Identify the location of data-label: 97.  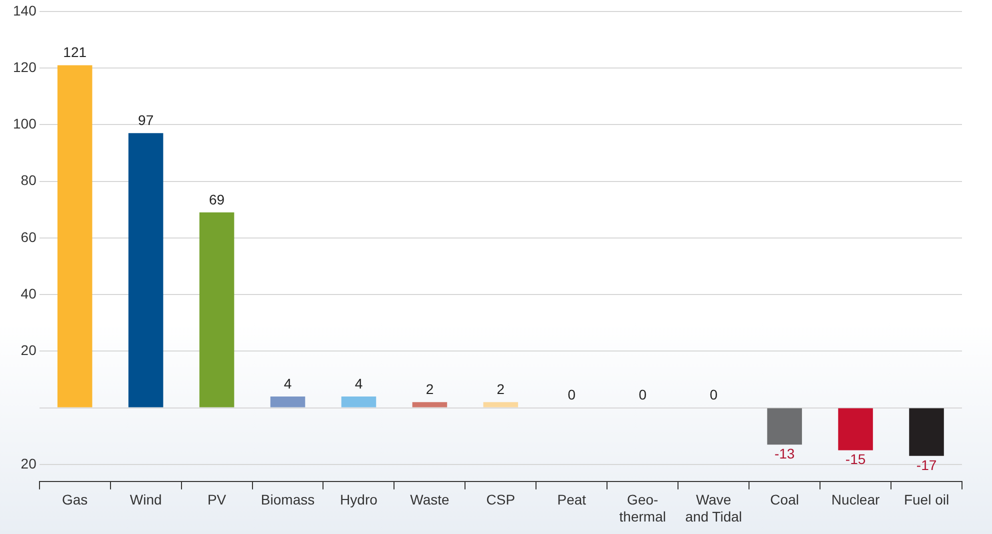
(146, 120).